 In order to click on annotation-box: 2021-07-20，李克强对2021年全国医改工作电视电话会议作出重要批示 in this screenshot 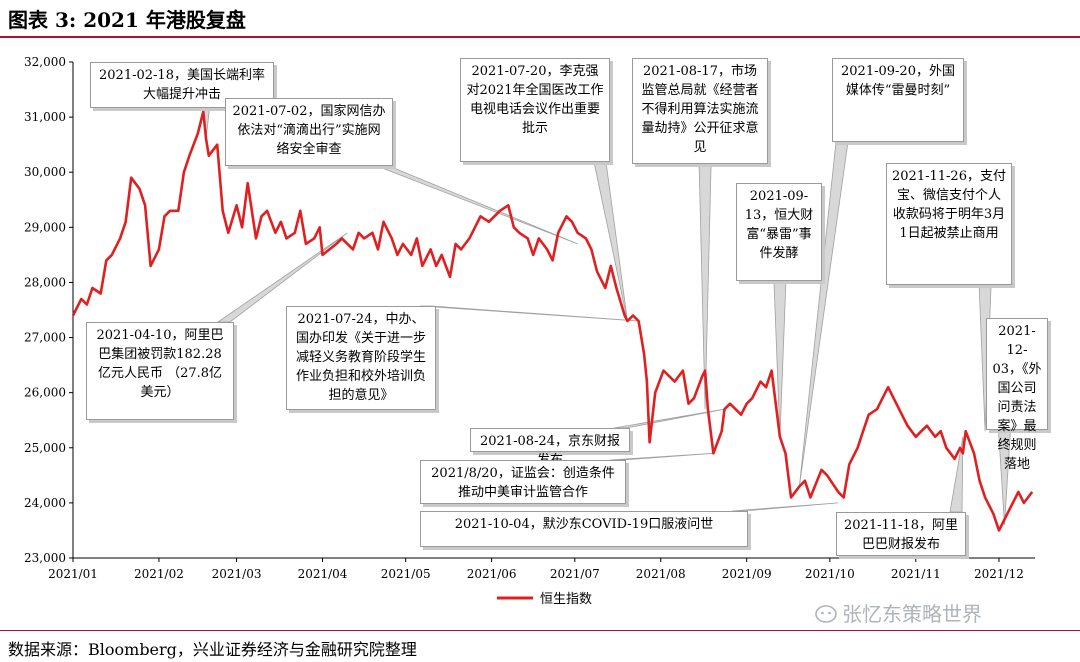, I will do `click(535, 110)`.